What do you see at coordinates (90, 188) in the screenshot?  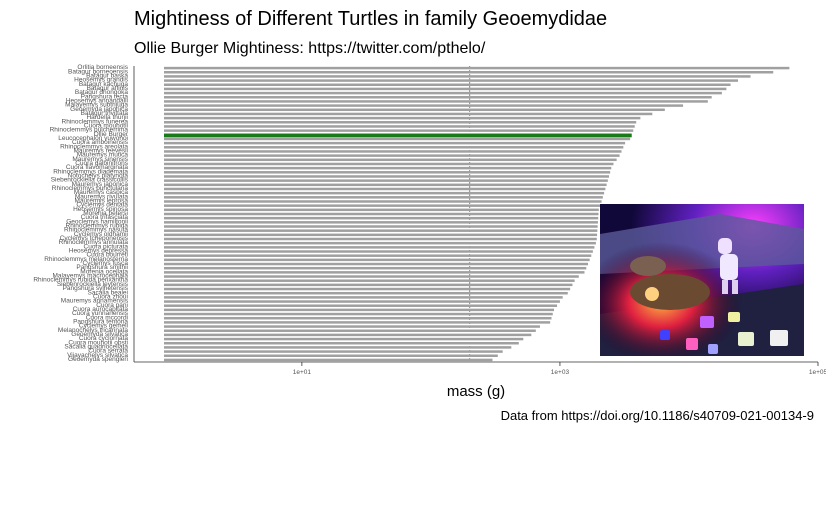 I see `category-label: Rhinoclemmys punctularia` at bounding box center [90, 188].